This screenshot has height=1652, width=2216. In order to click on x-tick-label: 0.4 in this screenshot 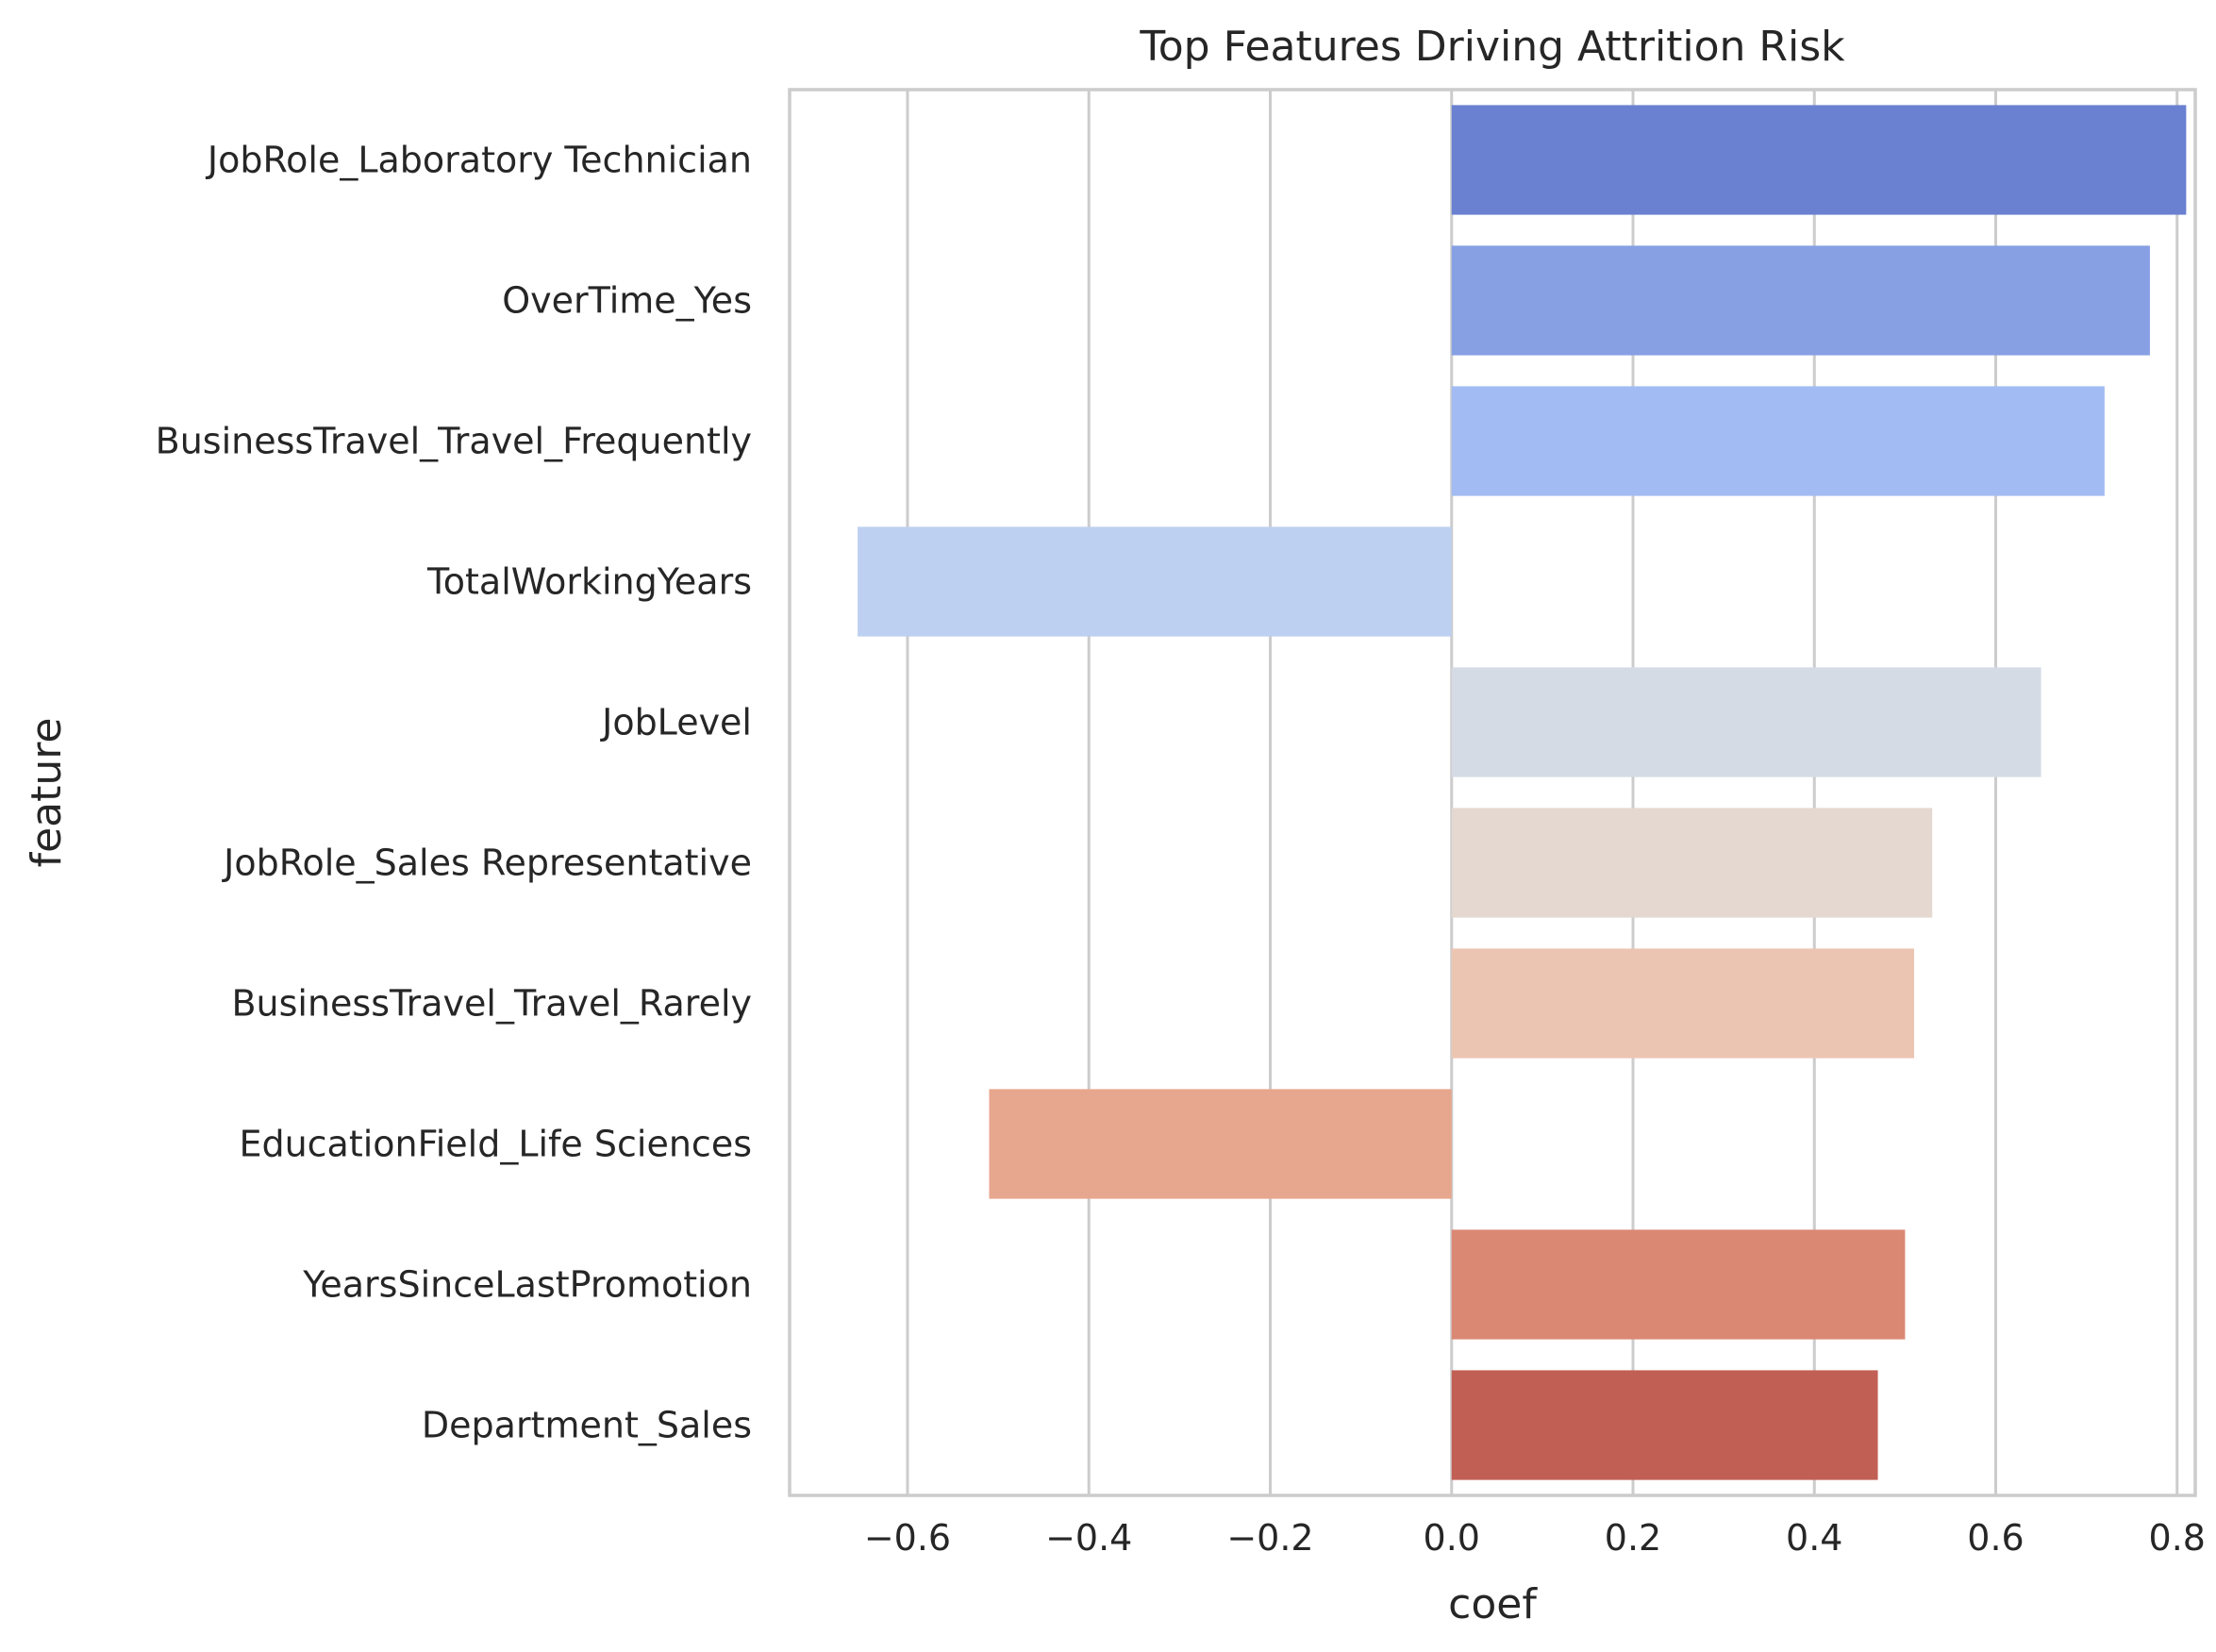, I will do `click(1814, 1538)`.